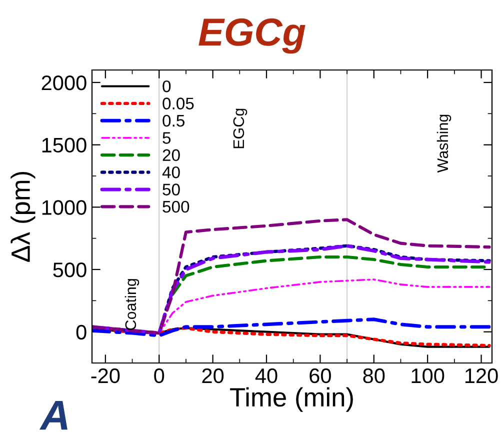  I want to click on x-tick-label: 20, so click(213, 376).